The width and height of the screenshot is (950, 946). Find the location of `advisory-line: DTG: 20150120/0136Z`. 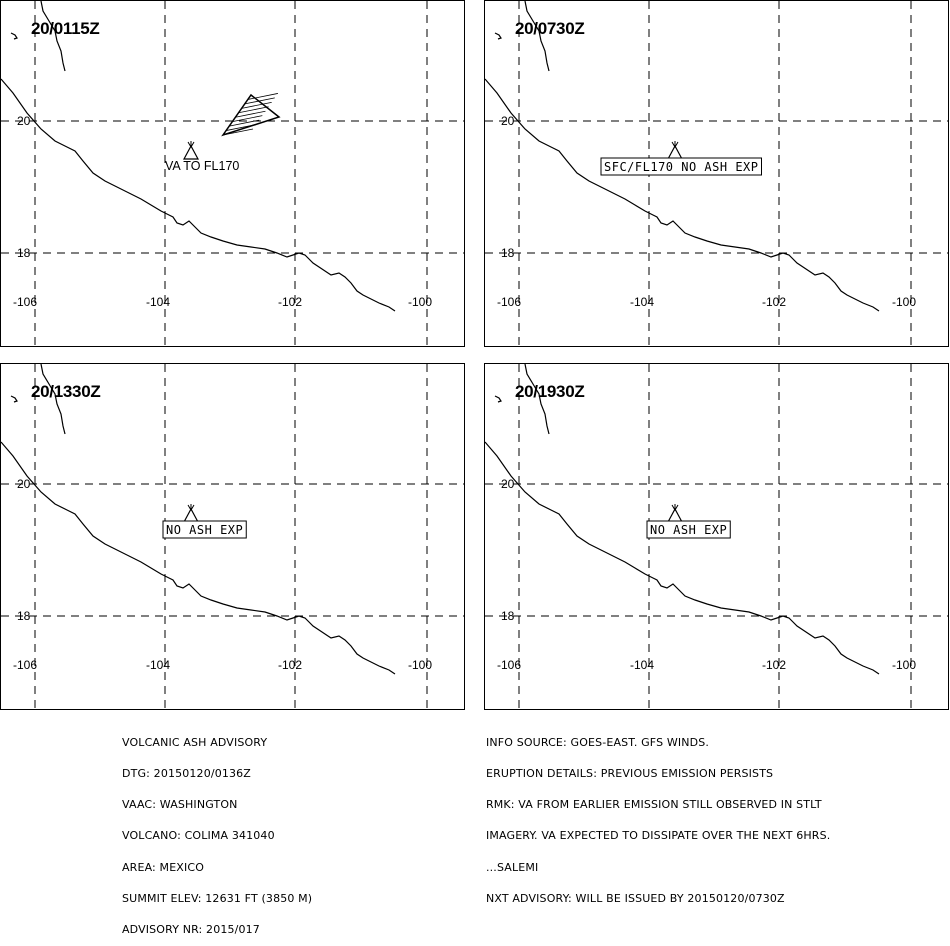

advisory-line: DTG: 20150120/0136Z is located at coordinates (186, 774).